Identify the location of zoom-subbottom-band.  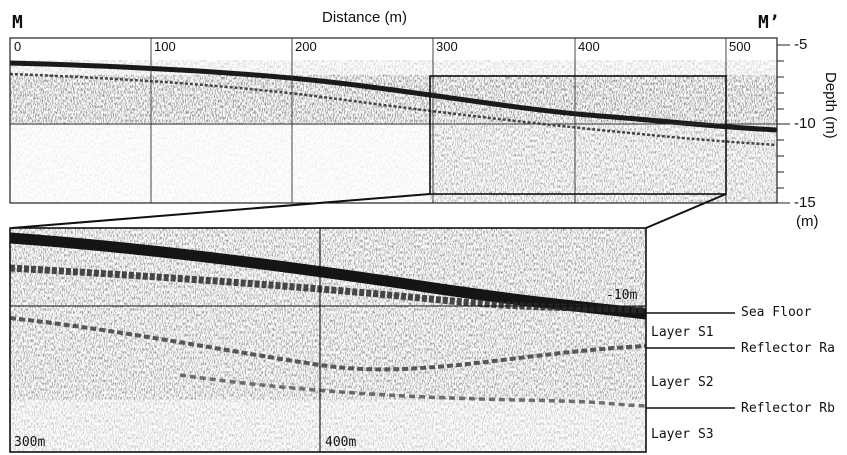
(328, 289).